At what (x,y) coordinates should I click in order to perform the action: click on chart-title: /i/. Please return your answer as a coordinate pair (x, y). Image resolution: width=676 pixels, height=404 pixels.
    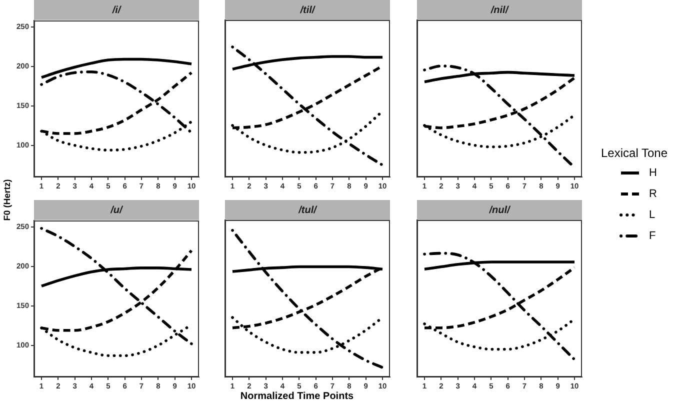
    Looking at the image, I should click on (116, 10).